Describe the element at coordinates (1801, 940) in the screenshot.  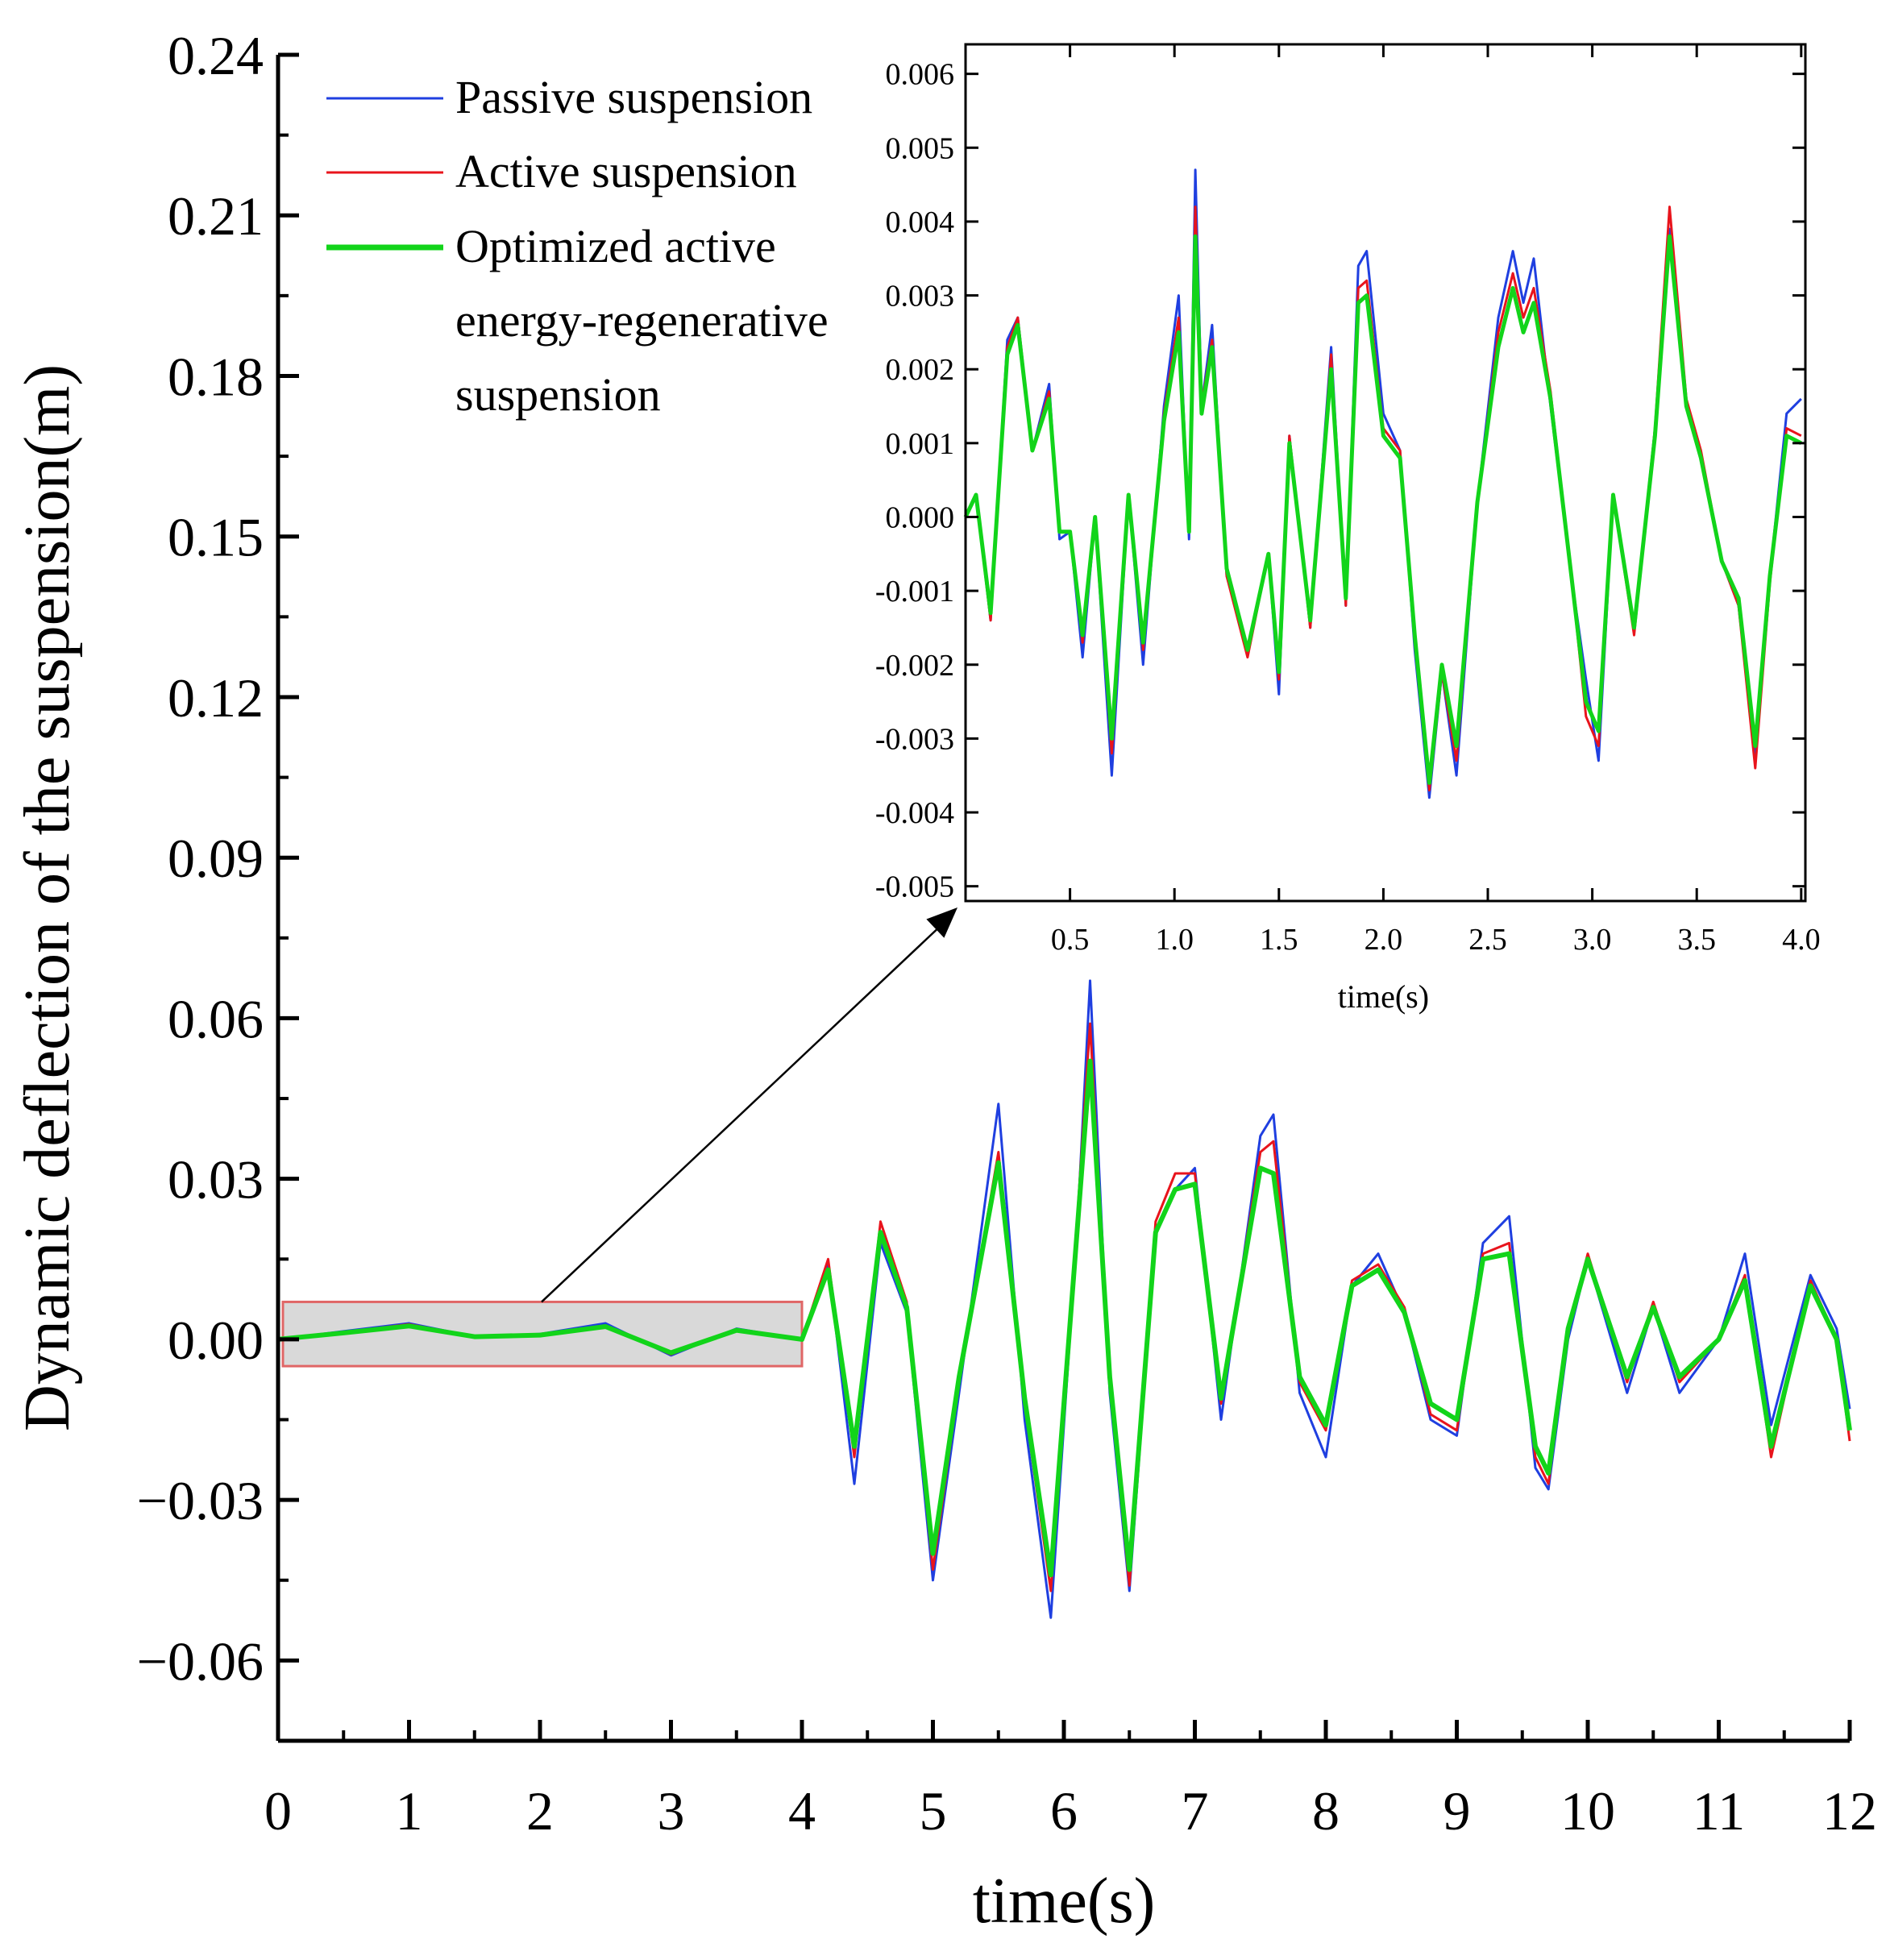
I see `inset-x-tick-label: 4.0` at that location.